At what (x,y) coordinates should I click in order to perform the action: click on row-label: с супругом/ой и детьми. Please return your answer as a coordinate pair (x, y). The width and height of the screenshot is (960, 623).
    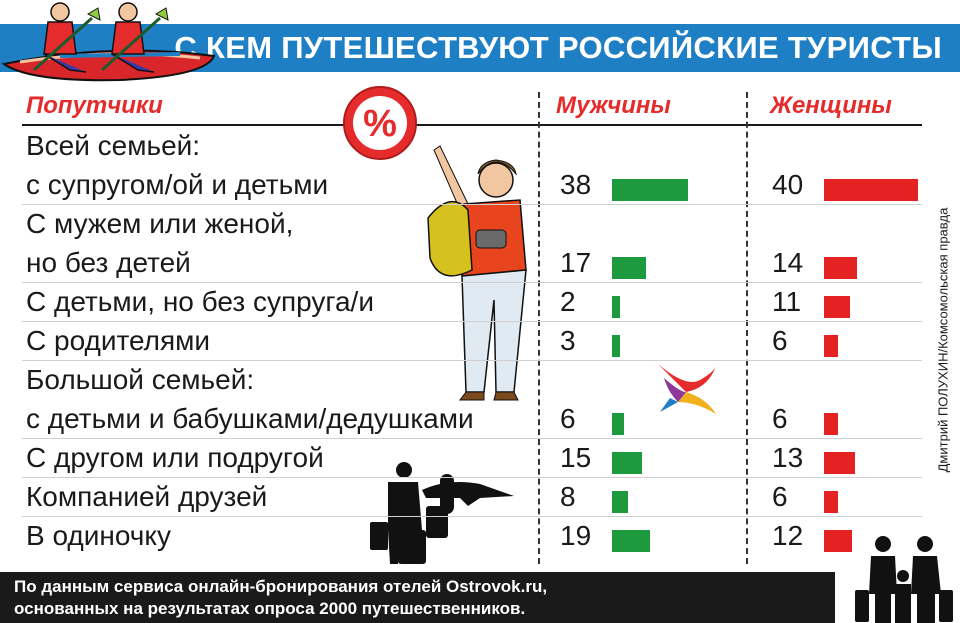
    Looking at the image, I should click on (177, 184).